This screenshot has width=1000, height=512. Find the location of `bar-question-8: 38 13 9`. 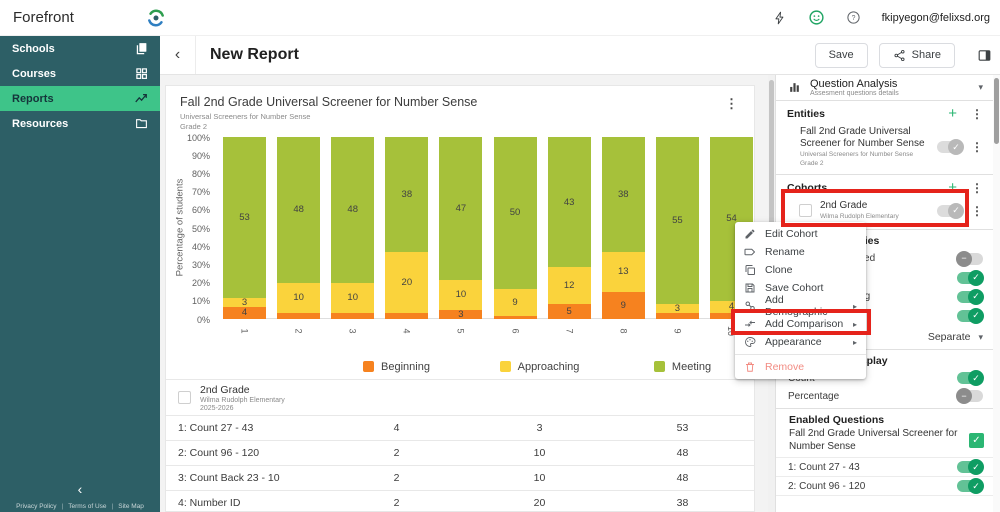

bar-question-8: 38 13 9 is located at coordinates (623, 228).